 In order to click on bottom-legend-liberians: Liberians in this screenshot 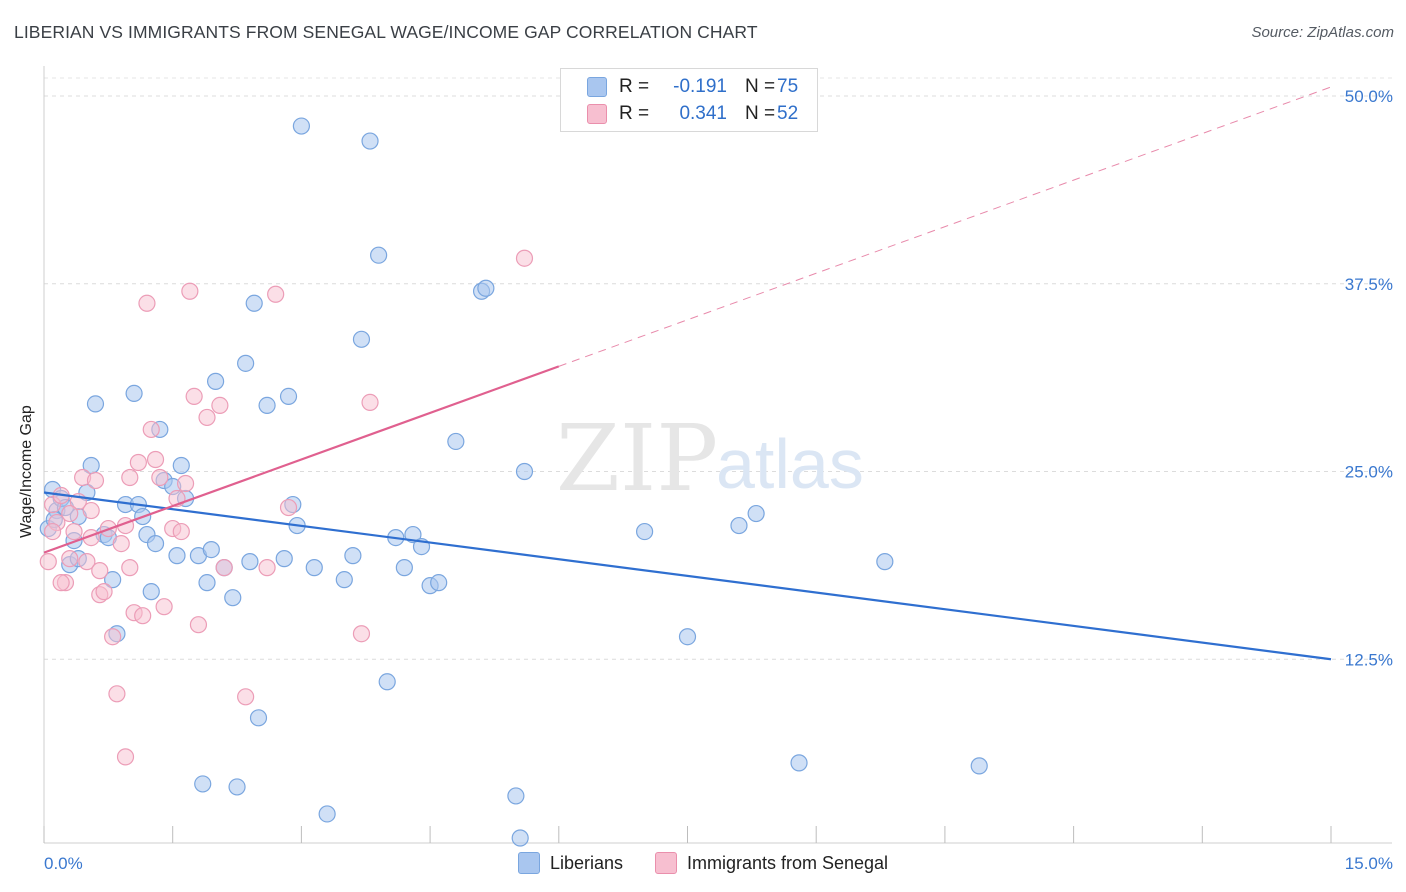, I will do `click(570, 863)`.